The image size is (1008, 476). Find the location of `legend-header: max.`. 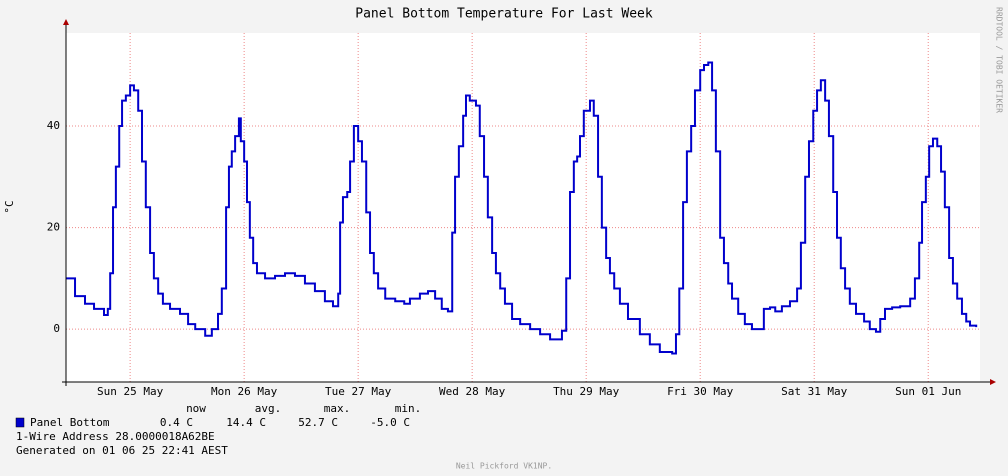

legend-header: max. is located at coordinates (337, 408).